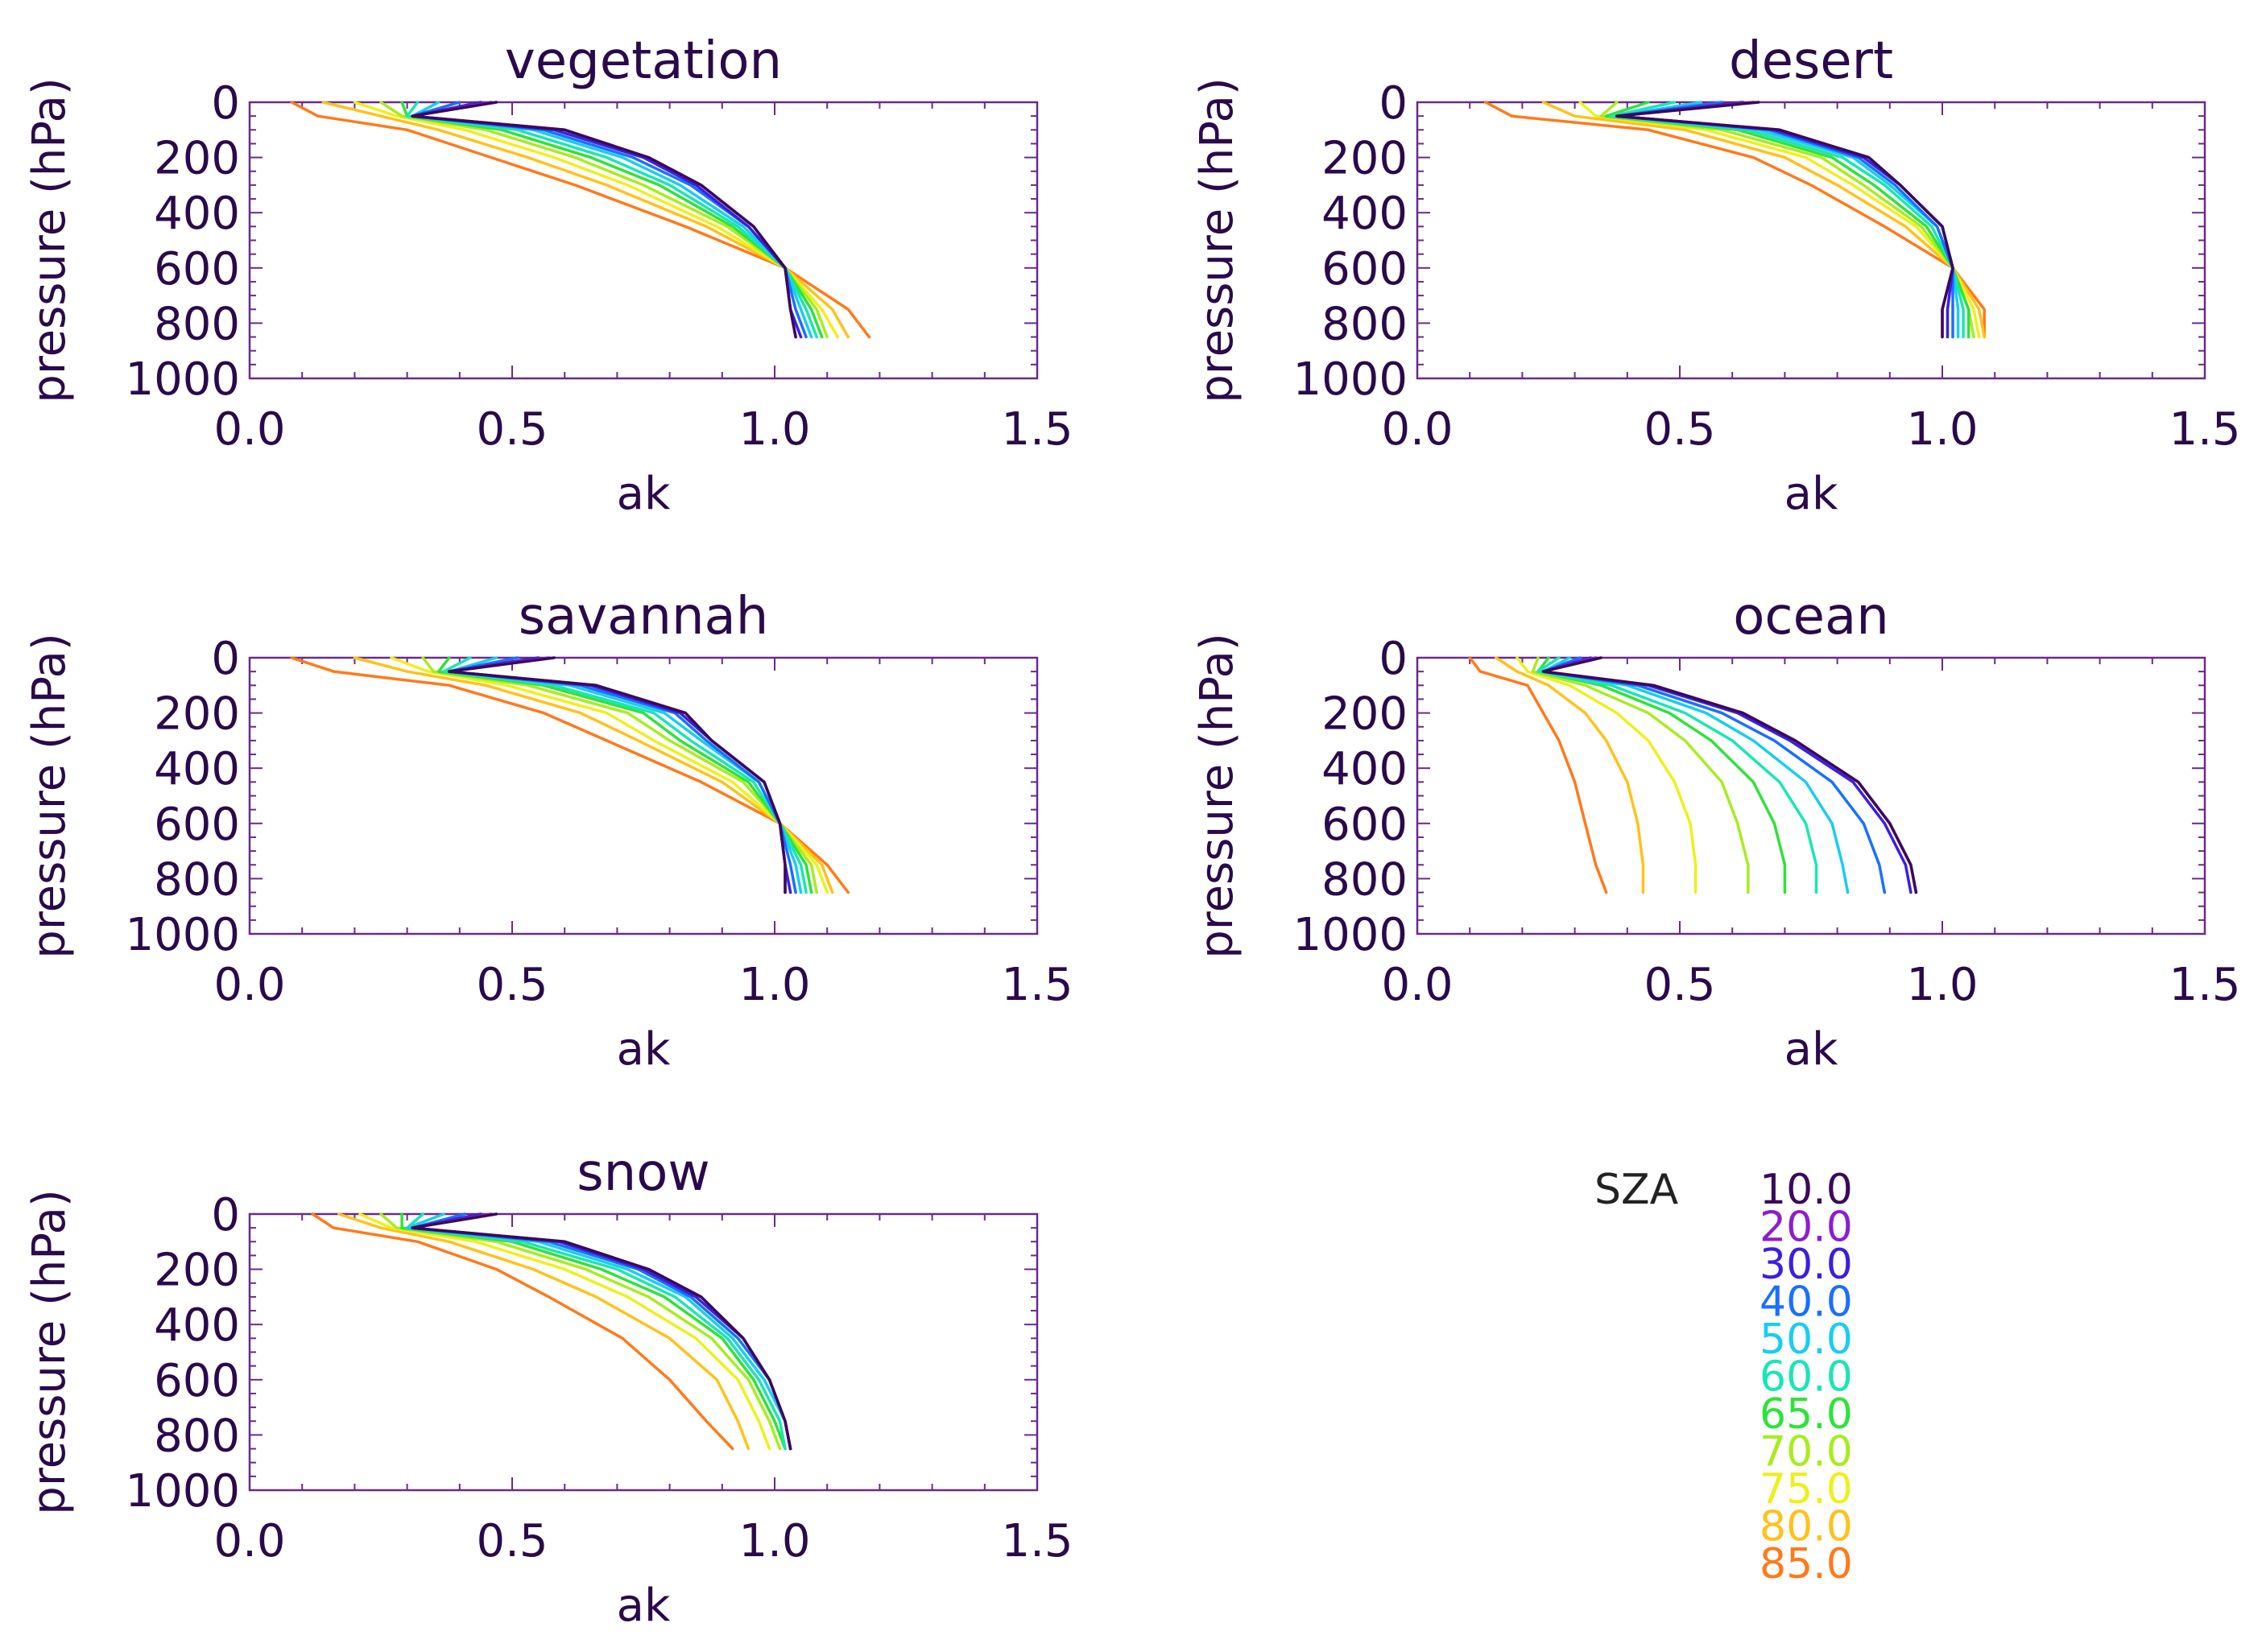 This screenshot has width=2262, height=1652. I want to click on legend-item-75-0: 75.0, so click(1807, 1490).